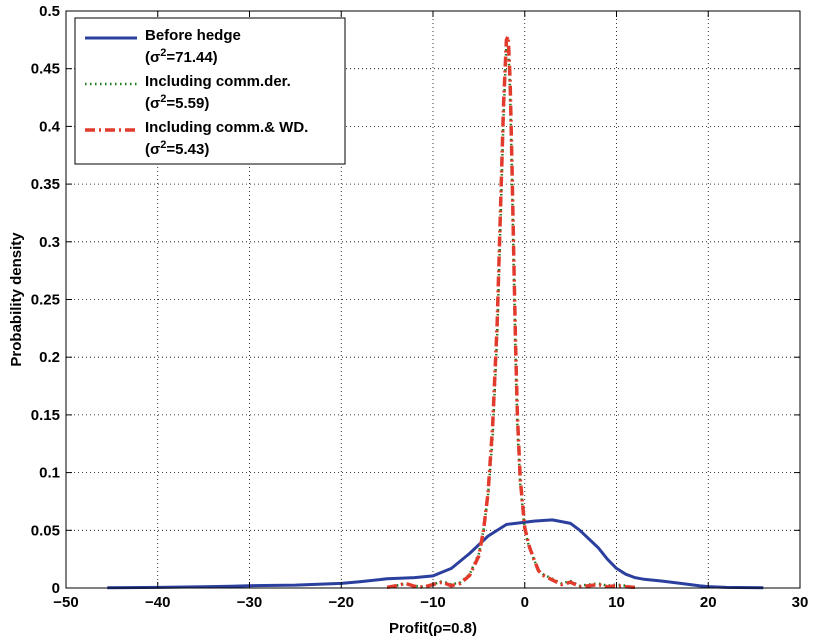 The image size is (819, 640). What do you see at coordinates (49, 242) in the screenshot?
I see `y-tick-label: 0.3` at bounding box center [49, 242].